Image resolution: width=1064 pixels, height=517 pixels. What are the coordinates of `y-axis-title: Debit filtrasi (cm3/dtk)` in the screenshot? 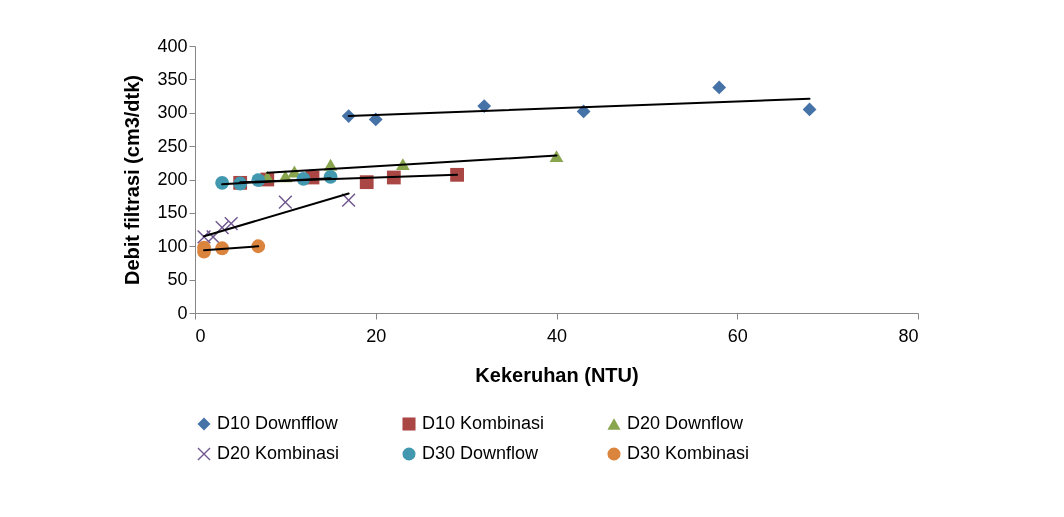 It's located at (132, 180).